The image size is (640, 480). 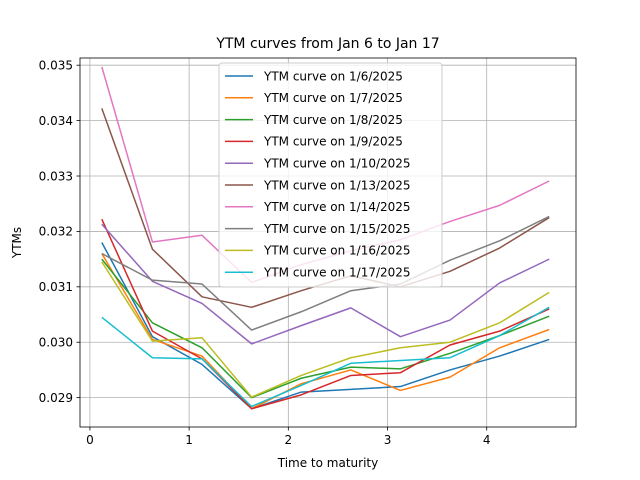 I want to click on legend-entry: YTM curve on 1/9/2025, so click(x=333, y=142).